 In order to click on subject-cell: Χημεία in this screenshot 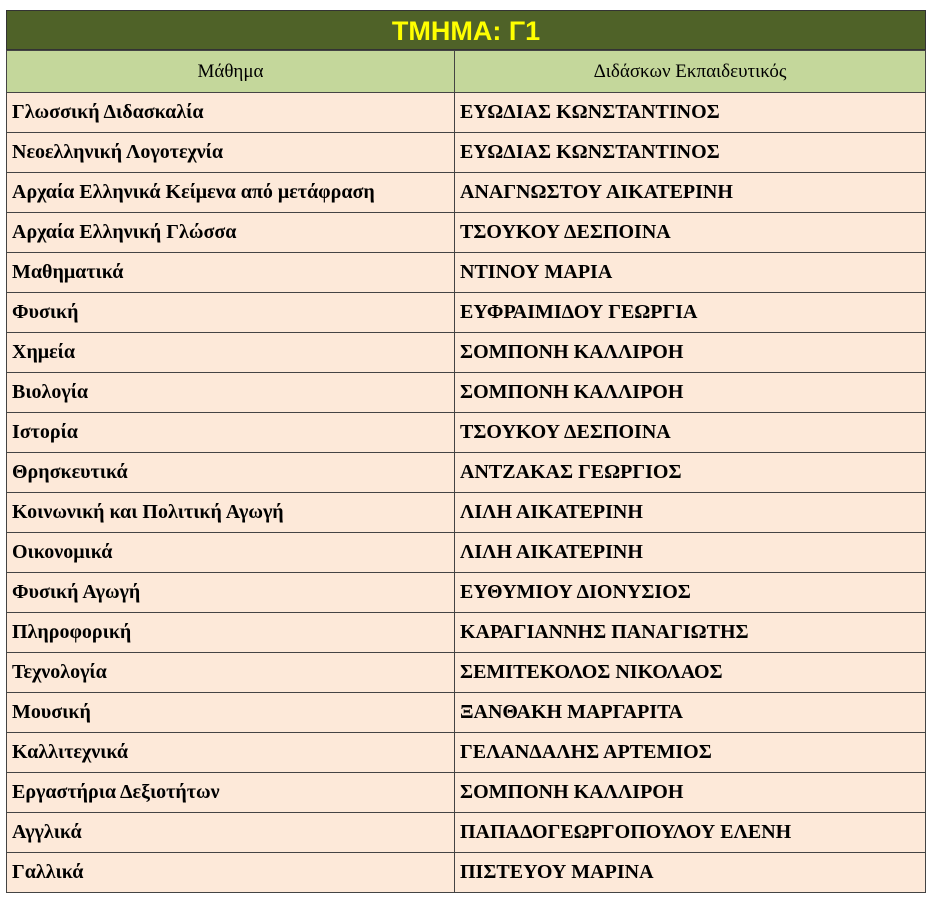, I will do `click(230, 352)`.